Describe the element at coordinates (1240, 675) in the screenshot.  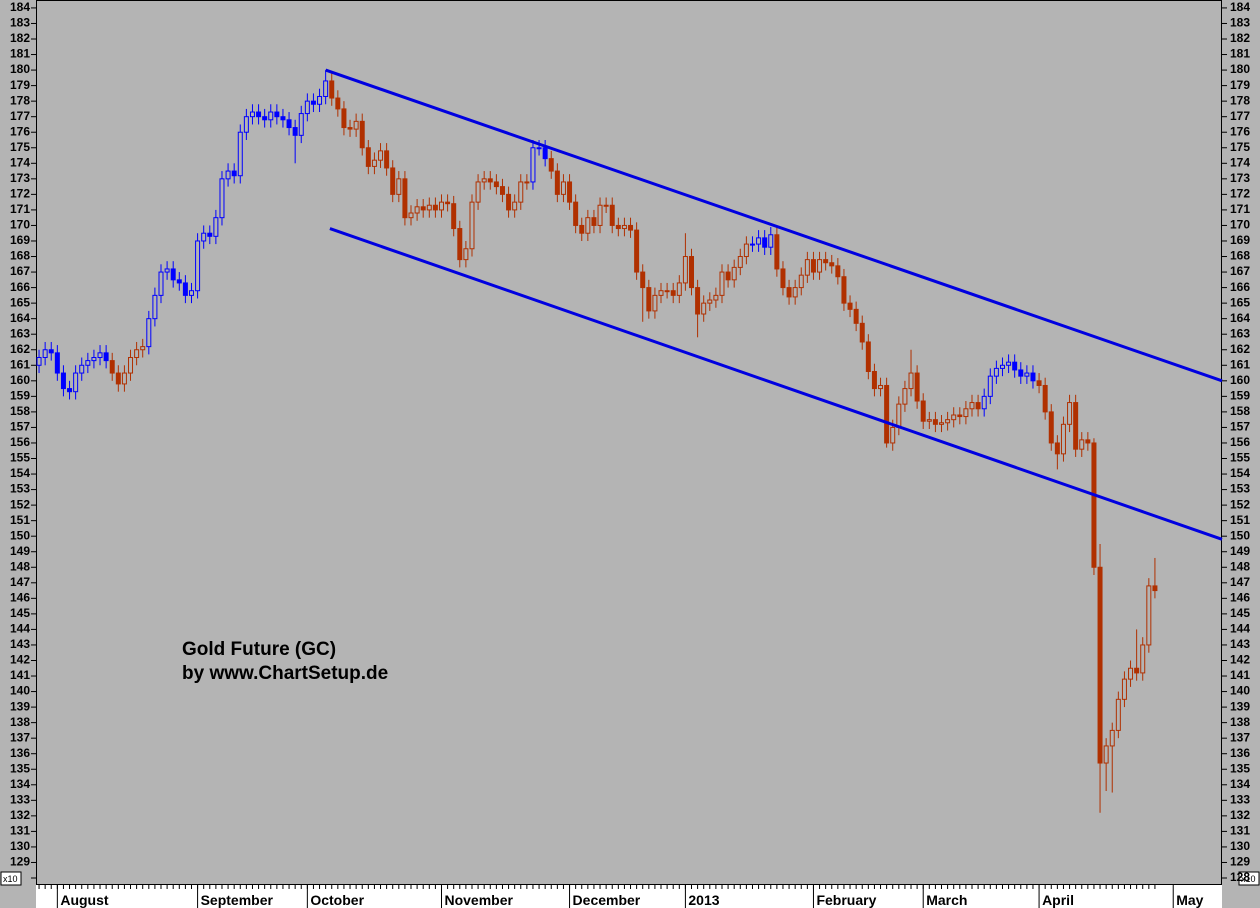
I see `y-tick-label: 141` at that location.